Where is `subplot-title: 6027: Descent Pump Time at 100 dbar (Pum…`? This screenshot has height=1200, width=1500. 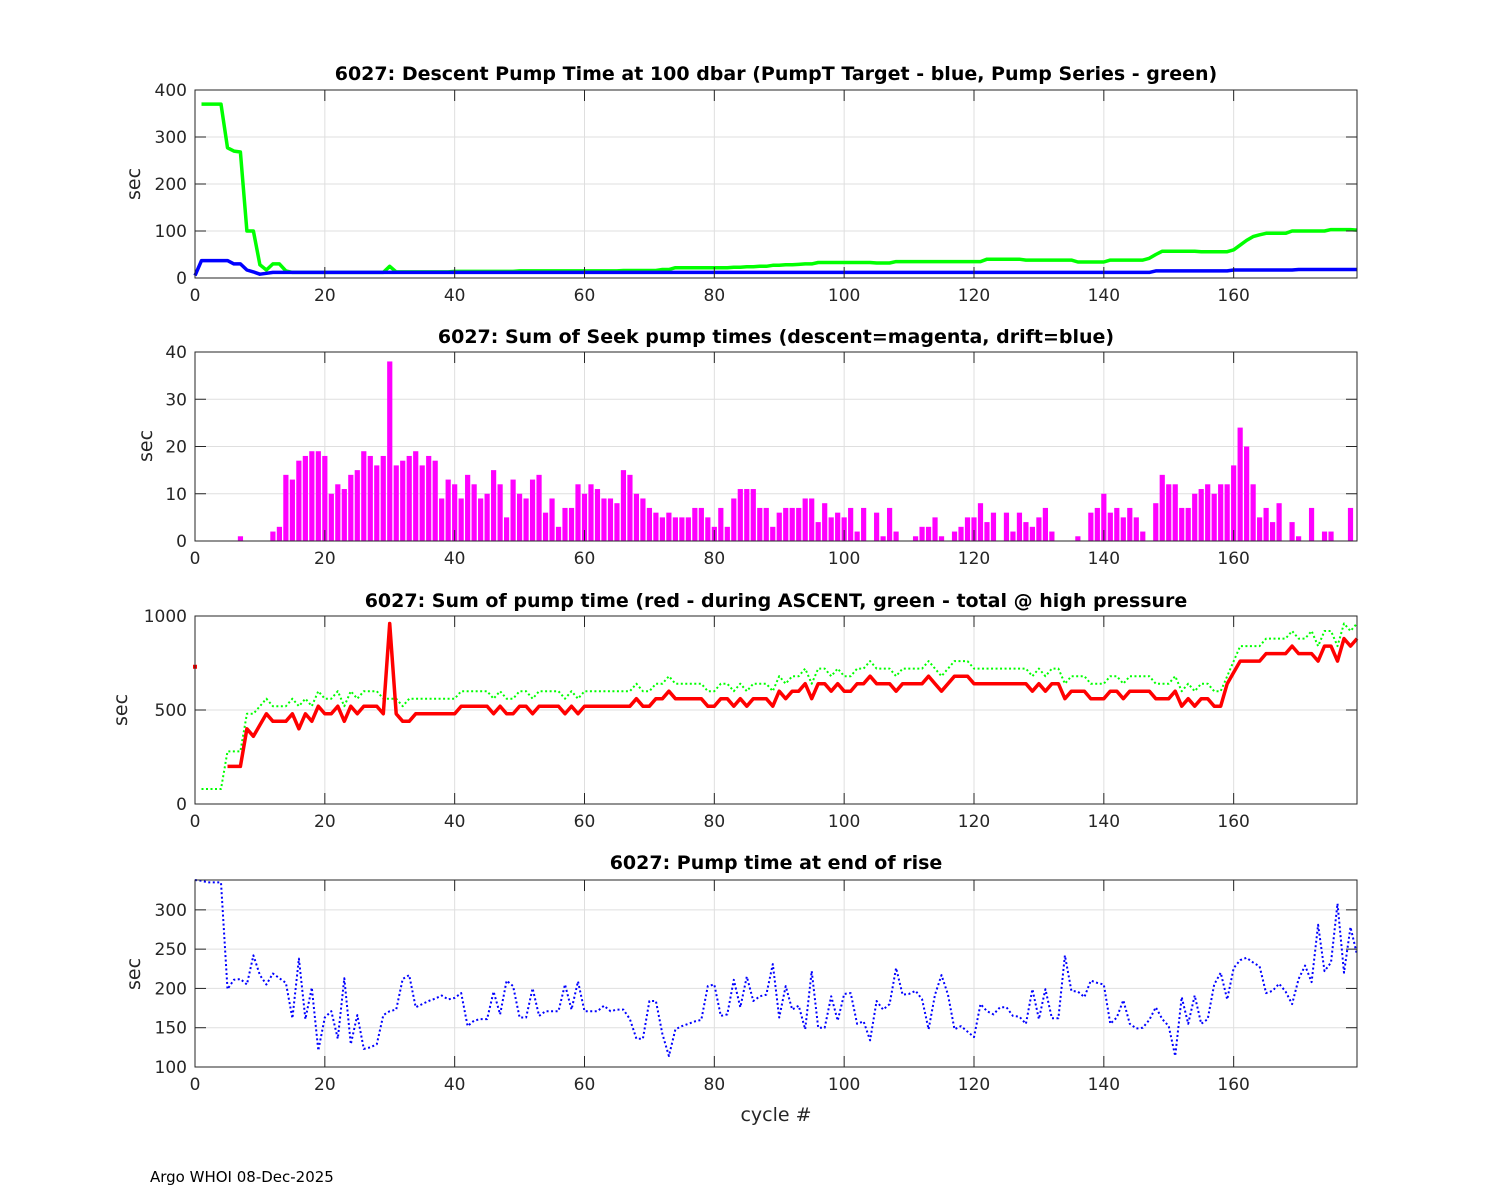 subplot-title: 6027: Descent Pump Time at 100 dbar (Pum… is located at coordinates (776, 74).